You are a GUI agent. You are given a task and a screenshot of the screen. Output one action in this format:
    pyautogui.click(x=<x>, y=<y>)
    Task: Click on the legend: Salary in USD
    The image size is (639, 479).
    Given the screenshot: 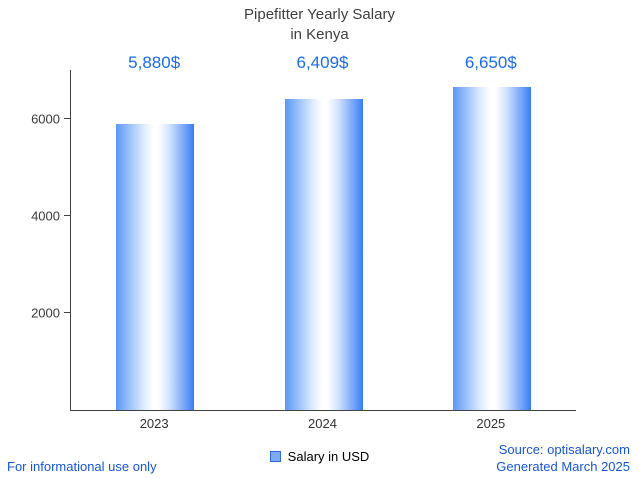 What is the action you would take?
    pyautogui.click(x=319, y=456)
    